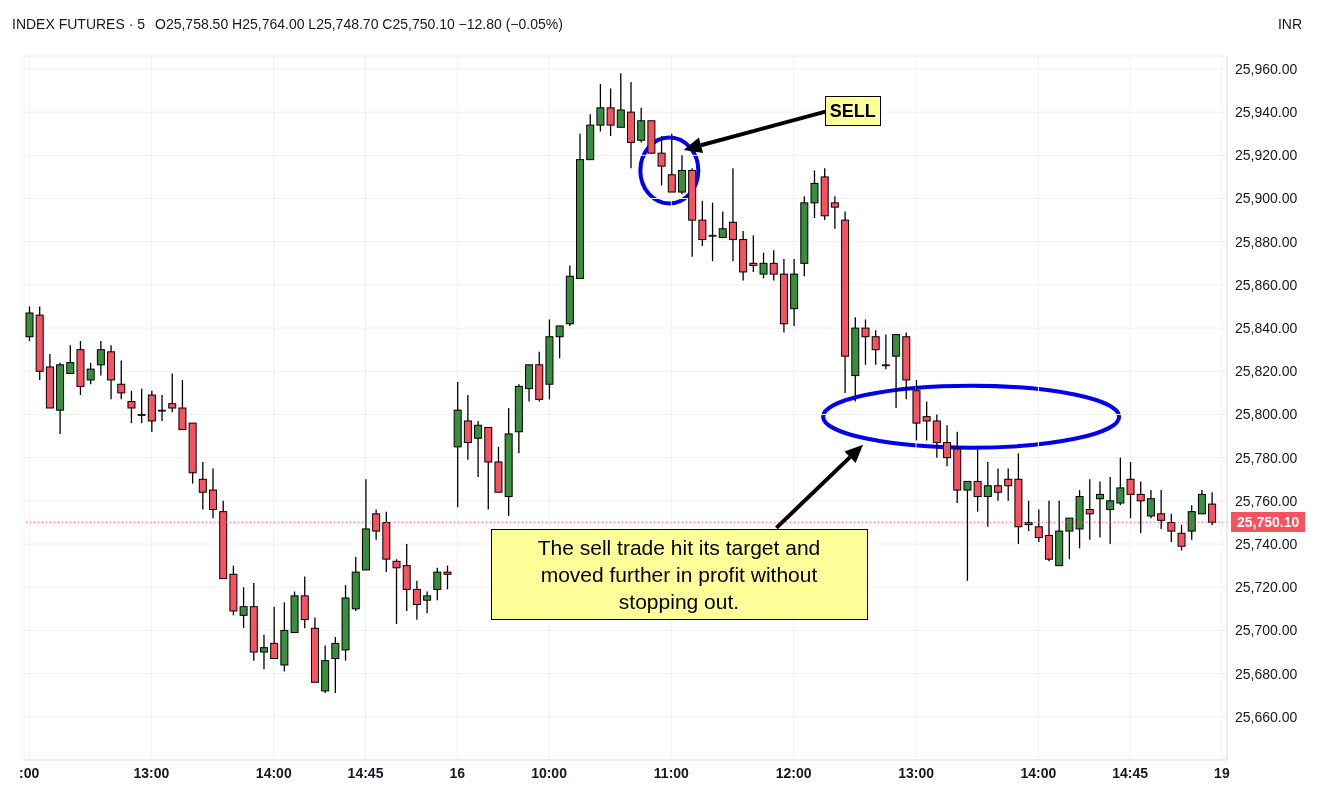 This screenshot has width=1340, height=795. Describe the element at coordinates (1266, 198) in the screenshot. I see `y-tick-label: 25,900.00` at that location.